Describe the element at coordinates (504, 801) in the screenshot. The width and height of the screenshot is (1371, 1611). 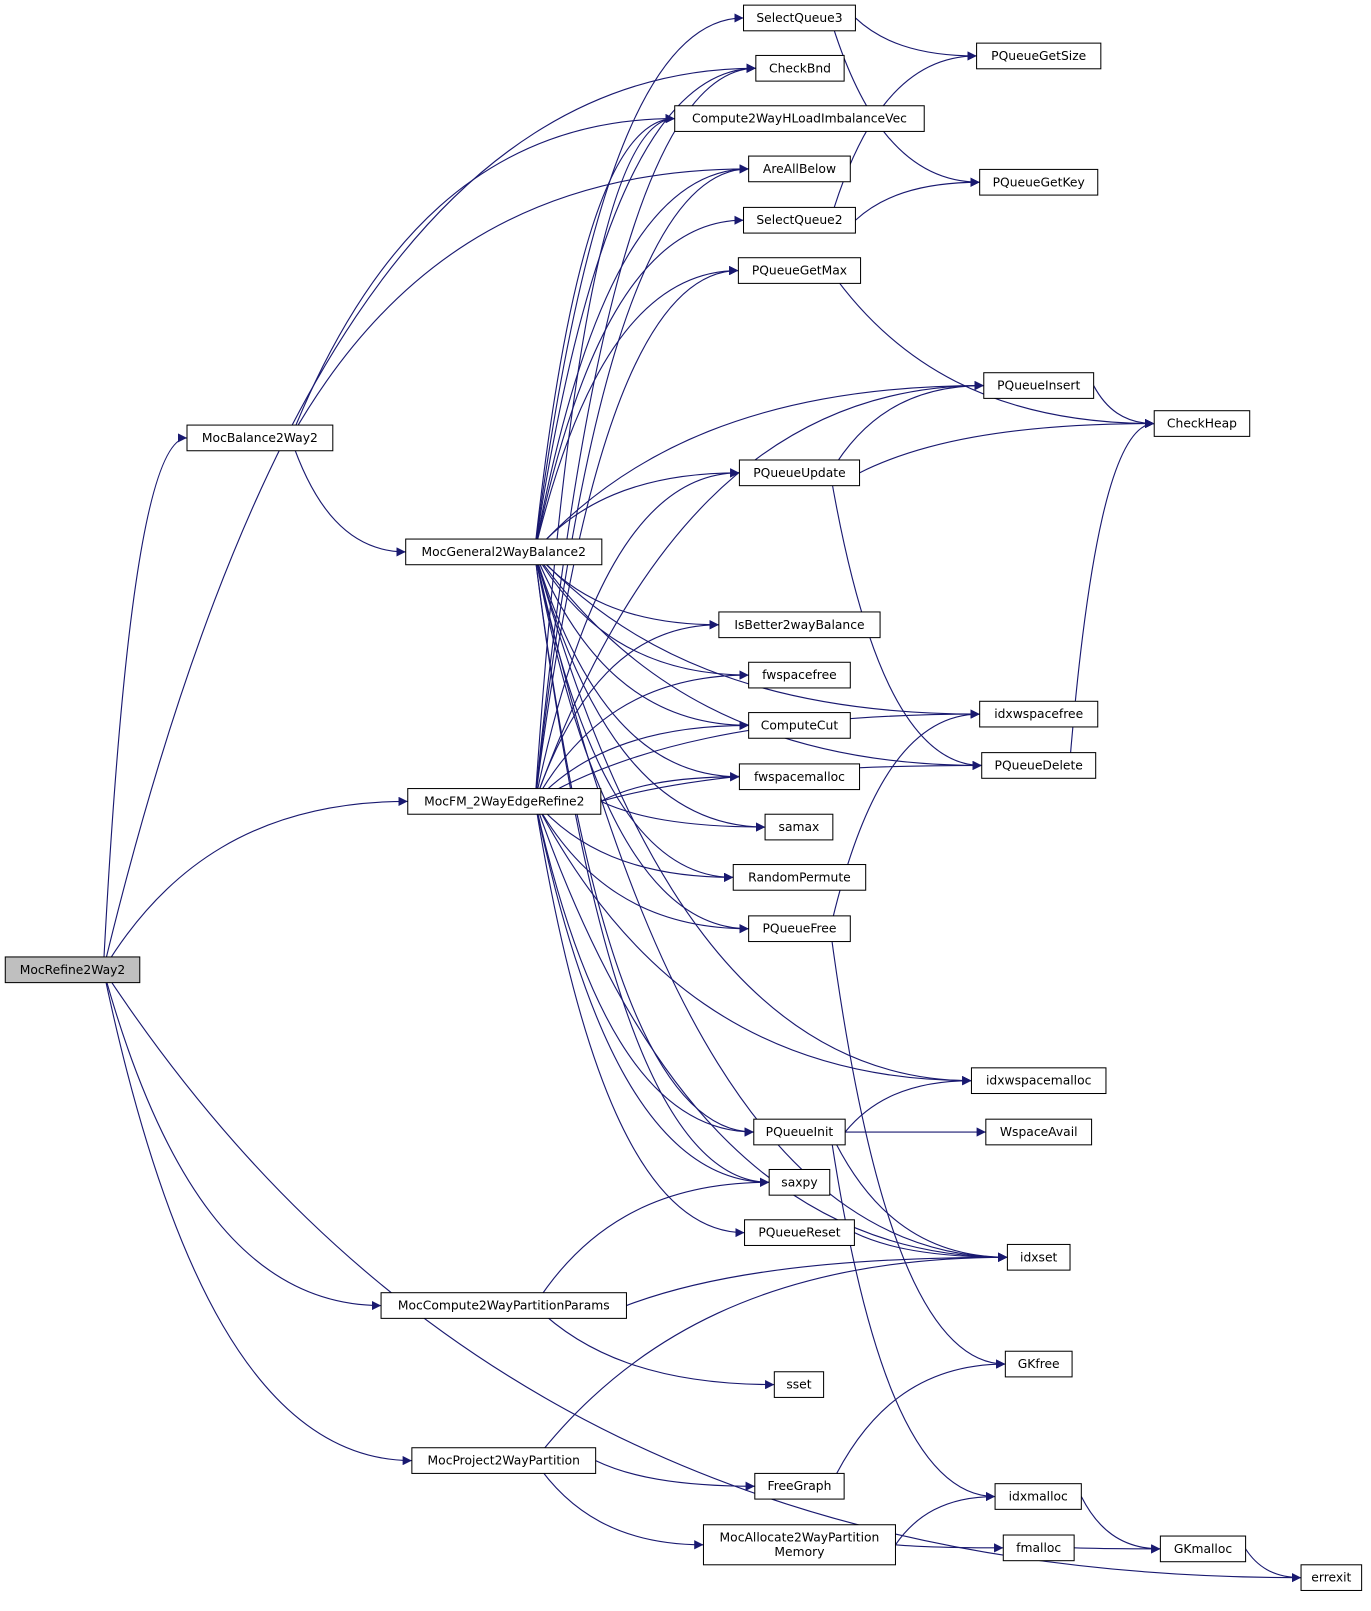
I see `node-moc-fm-2-way-edge-refine2: MocFM_2WayEdgeRefine2` at that location.